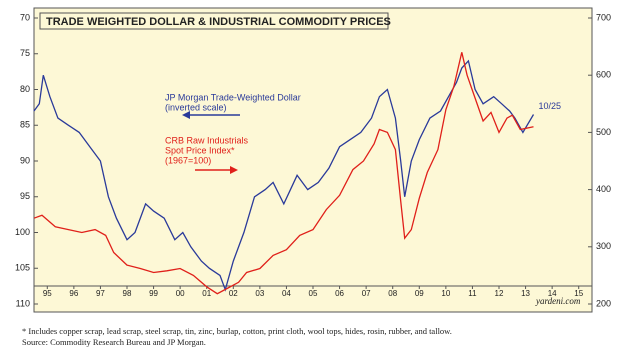 This screenshot has height=362, width=640. Describe the element at coordinates (25, 196) in the screenshot. I see `y-tick-label: 95` at that location.